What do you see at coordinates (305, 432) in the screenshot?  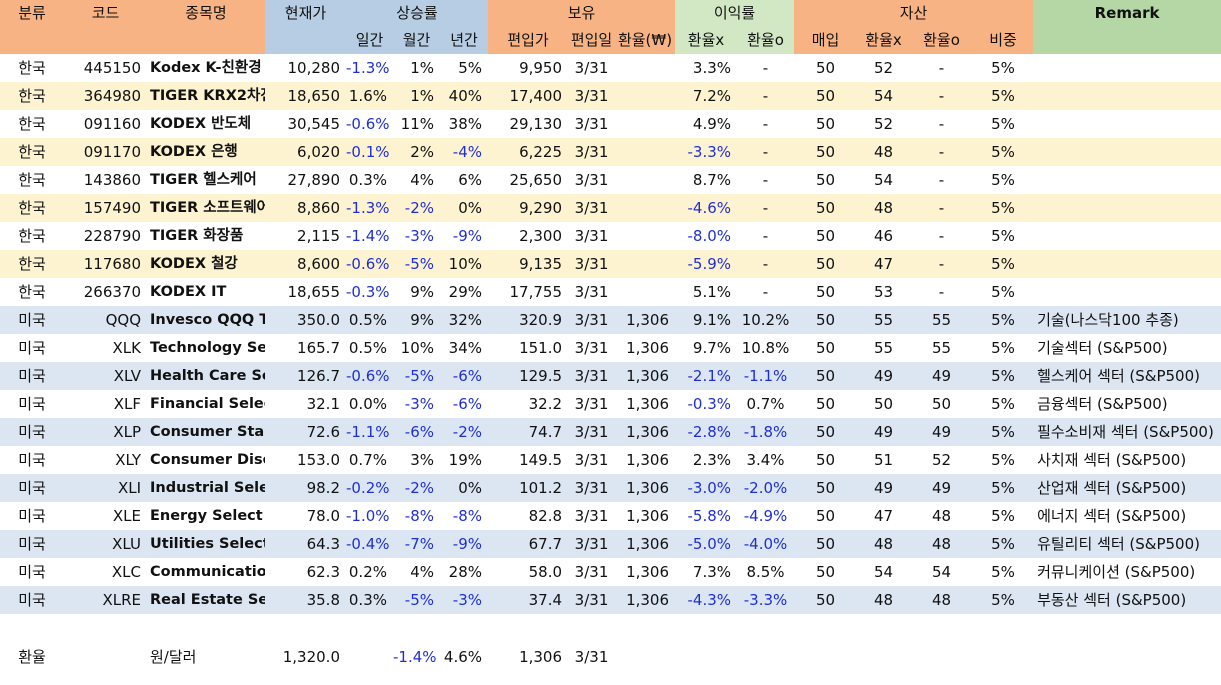 I see `cell-price: 72.6` at bounding box center [305, 432].